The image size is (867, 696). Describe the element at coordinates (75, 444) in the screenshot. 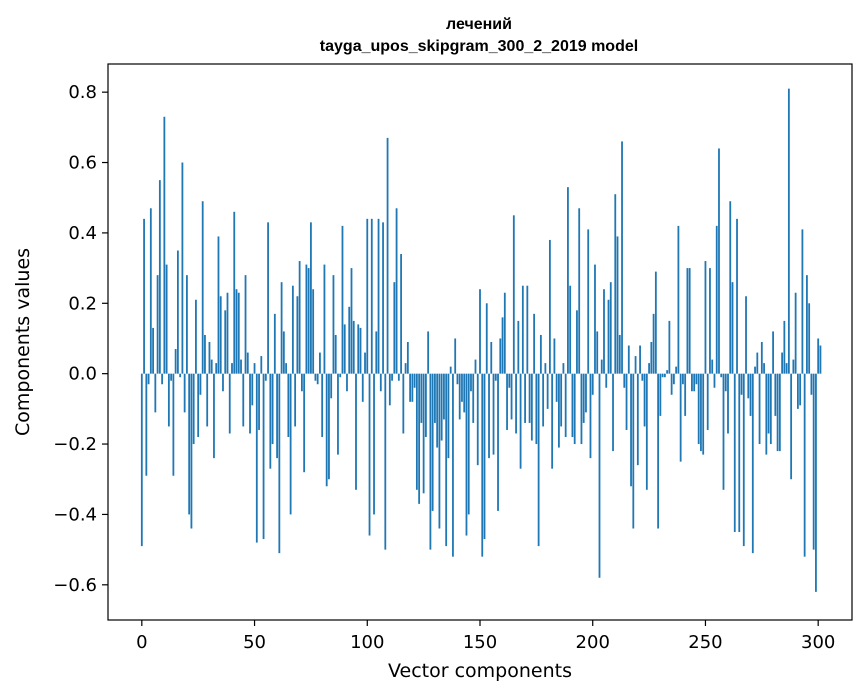

I see `y-tick-label: −0.2` at that location.